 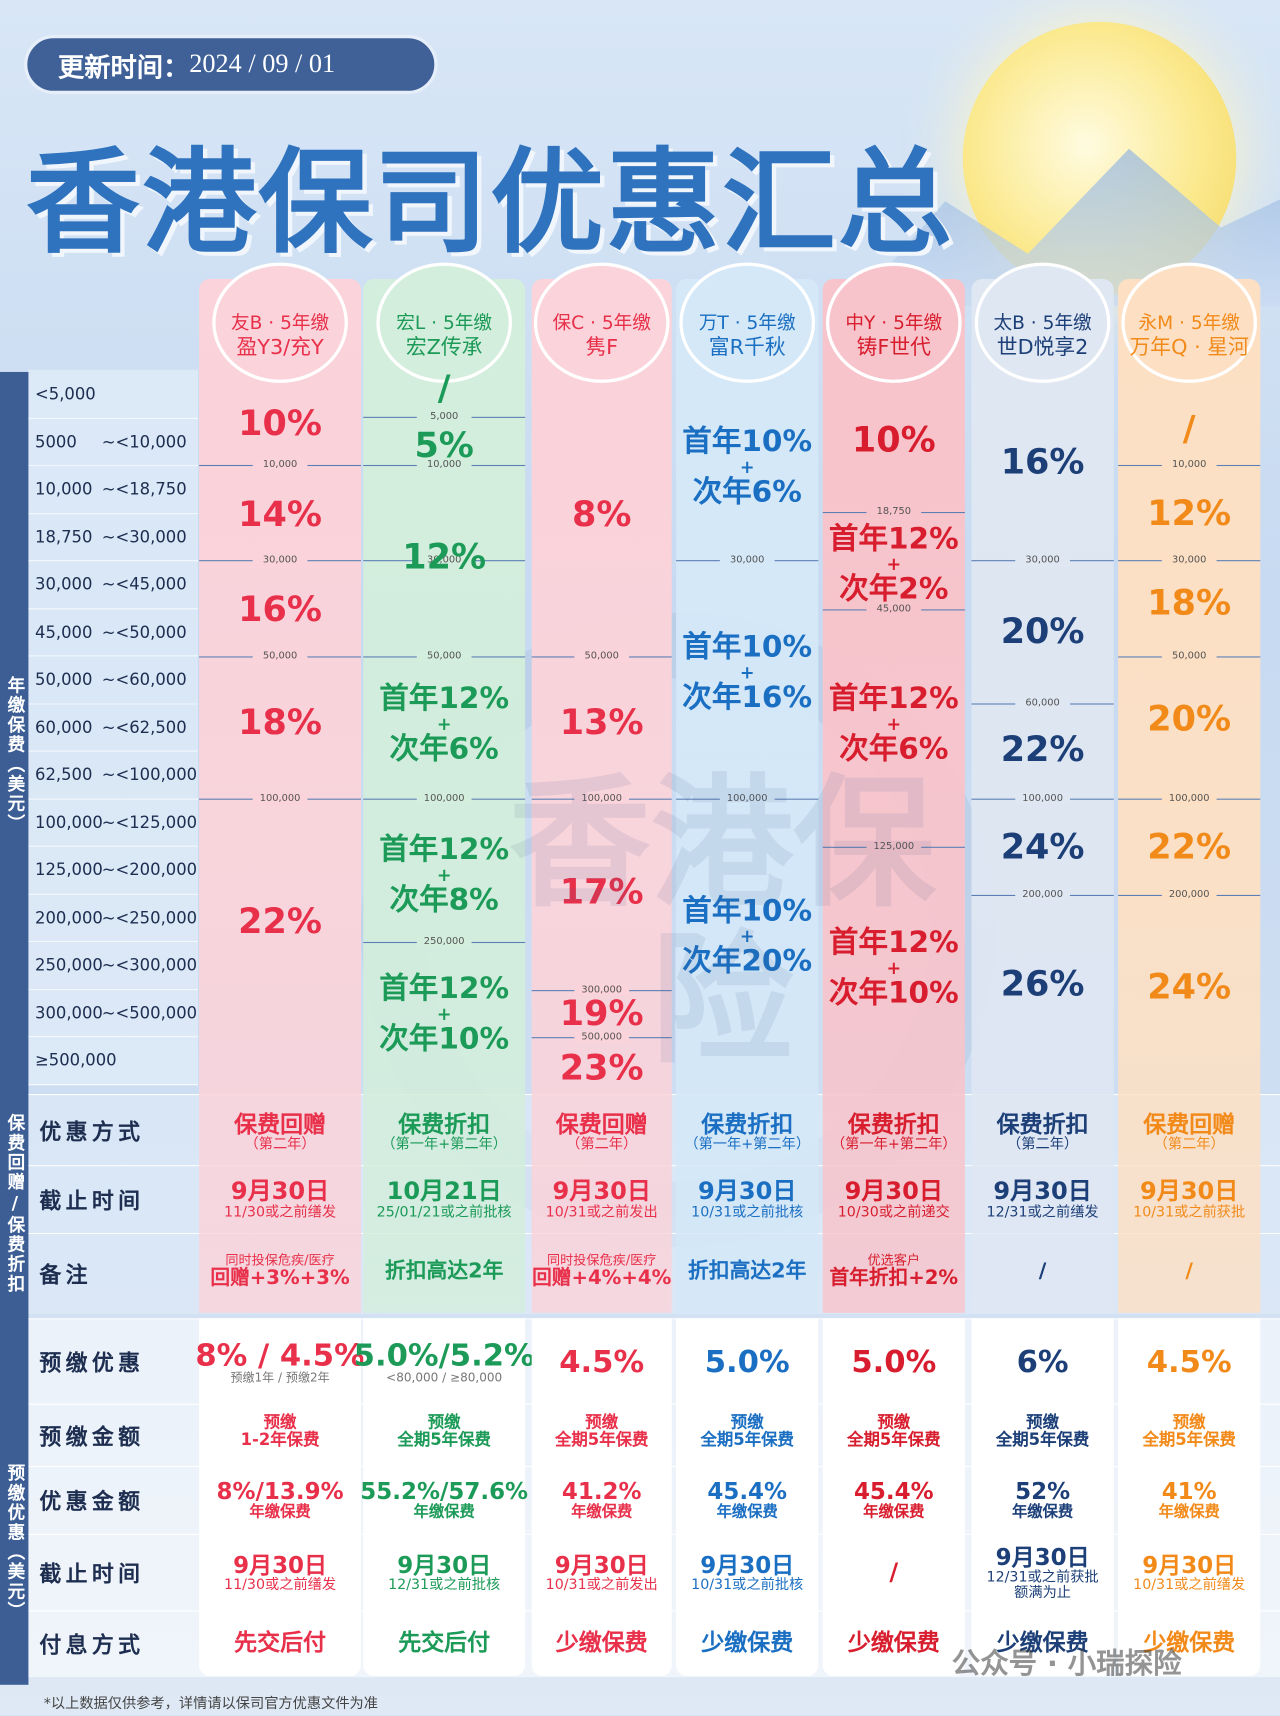 I want to click on range-low: 30,000, so click(x=64, y=584).